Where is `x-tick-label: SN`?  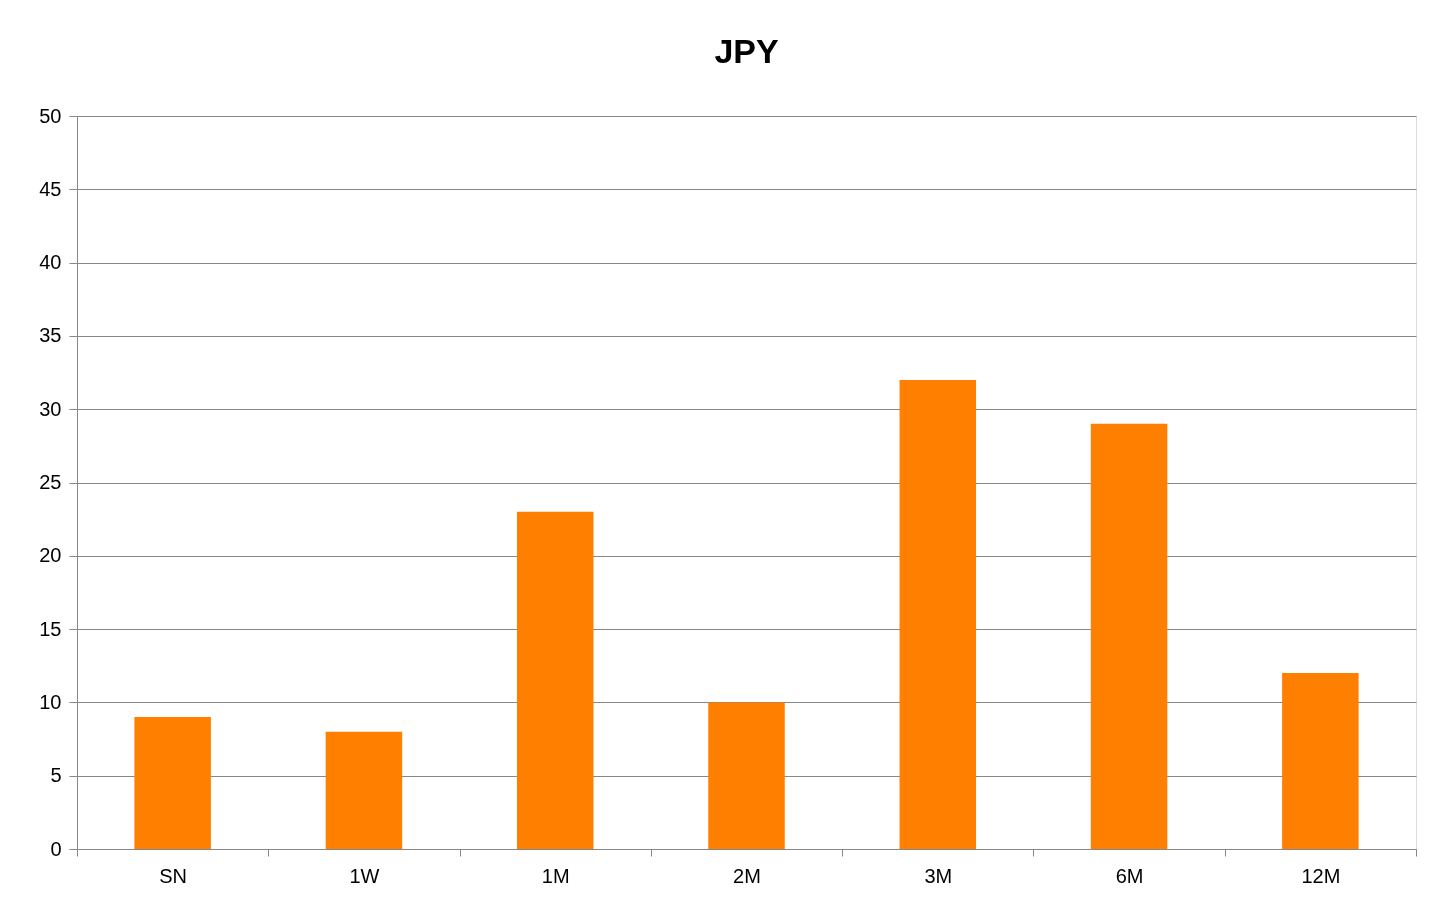
x-tick-label: SN is located at coordinates (173, 875).